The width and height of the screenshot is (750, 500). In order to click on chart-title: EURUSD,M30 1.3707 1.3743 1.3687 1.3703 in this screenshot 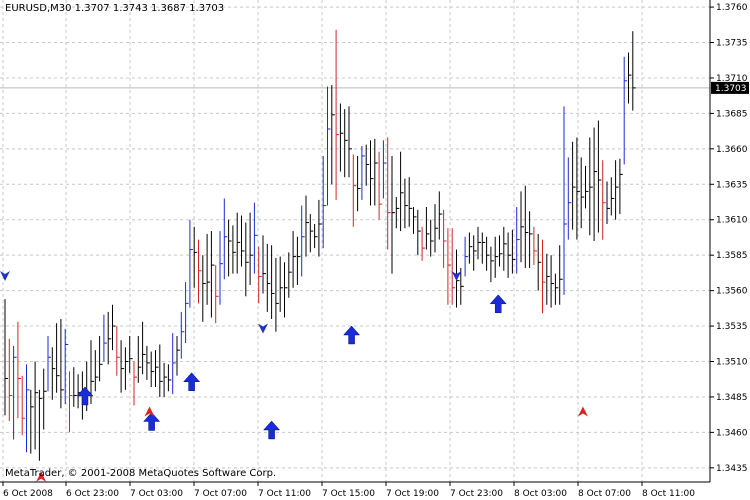, I will do `click(115, 8)`.